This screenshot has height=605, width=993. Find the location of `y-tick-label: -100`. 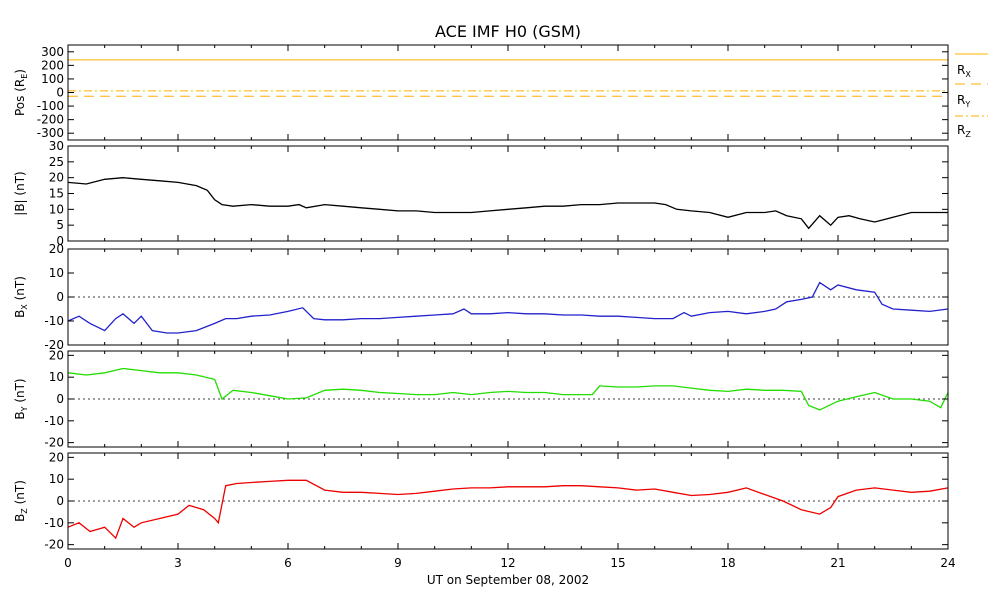

y-tick-label: -100 is located at coordinates (50, 106).